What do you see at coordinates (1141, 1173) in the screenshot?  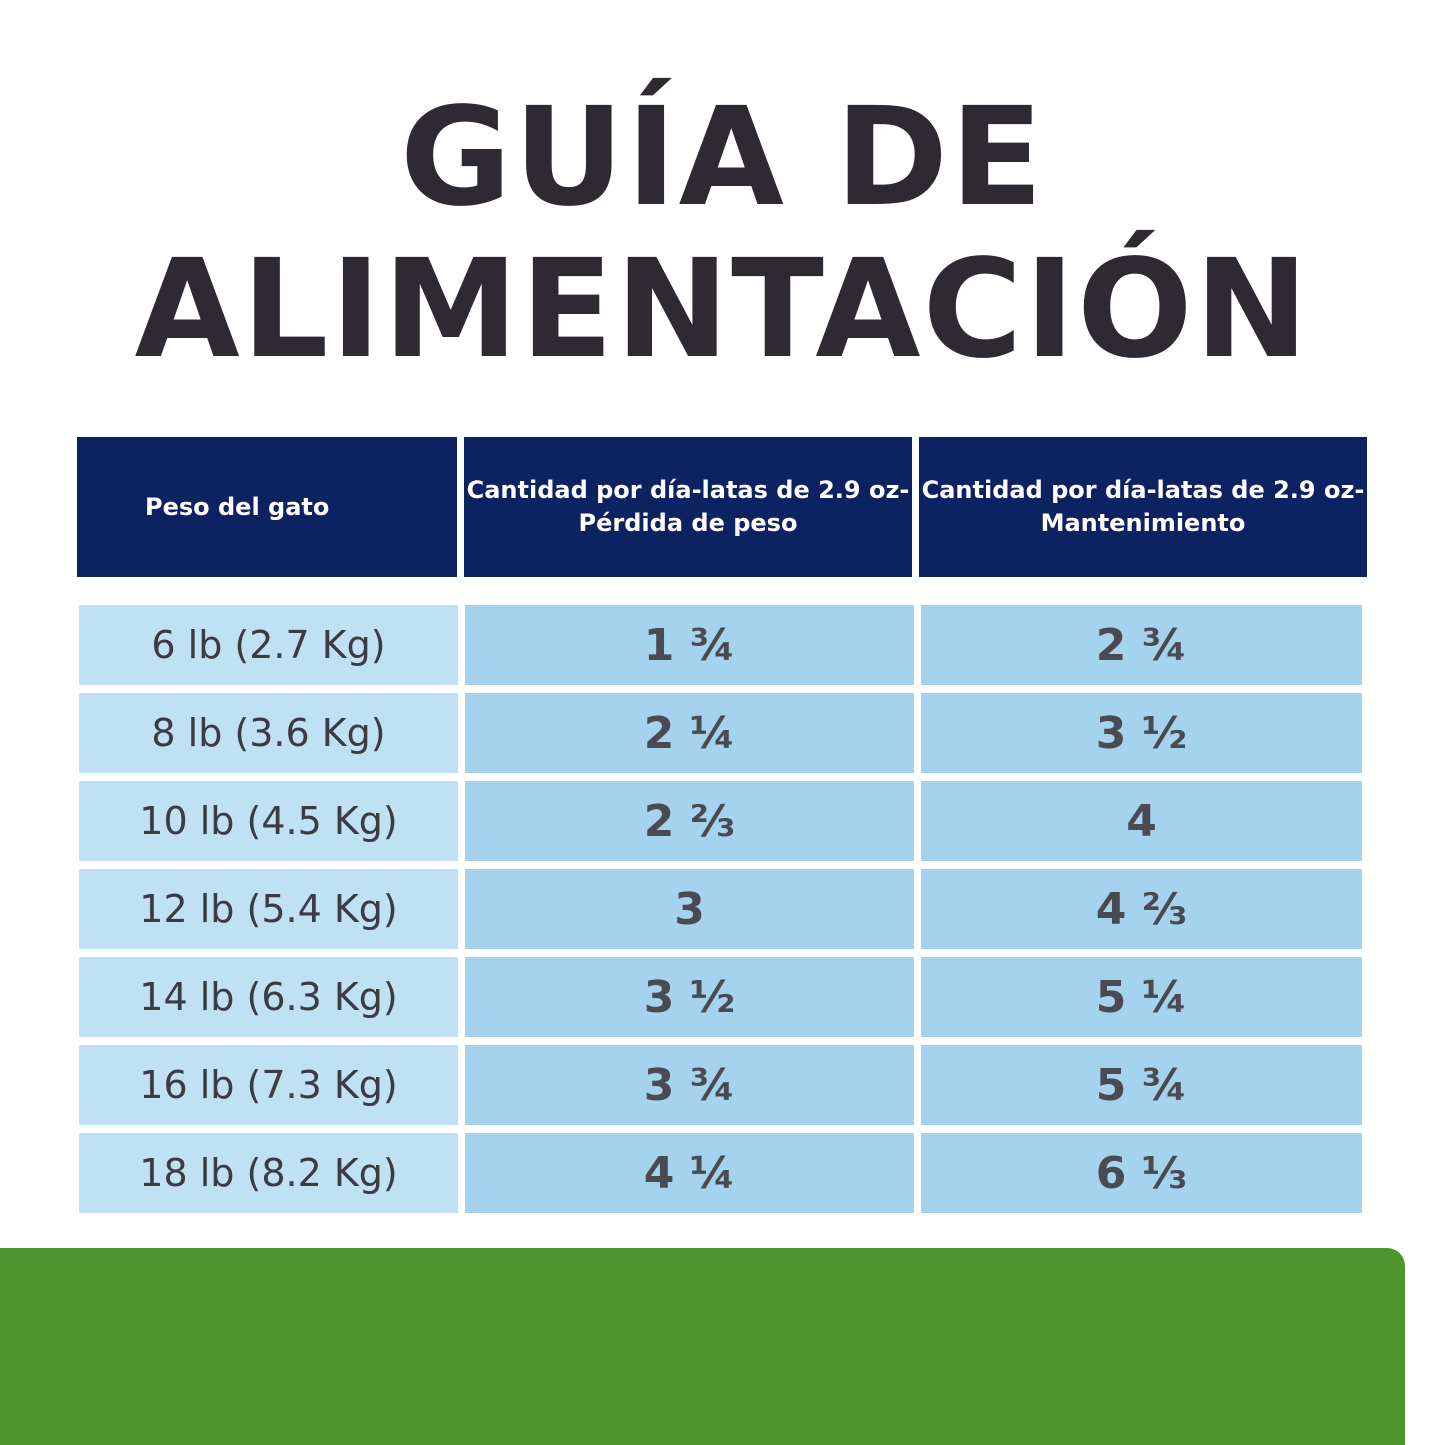 I see `cell-maintenance: 6 ⅓` at bounding box center [1141, 1173].